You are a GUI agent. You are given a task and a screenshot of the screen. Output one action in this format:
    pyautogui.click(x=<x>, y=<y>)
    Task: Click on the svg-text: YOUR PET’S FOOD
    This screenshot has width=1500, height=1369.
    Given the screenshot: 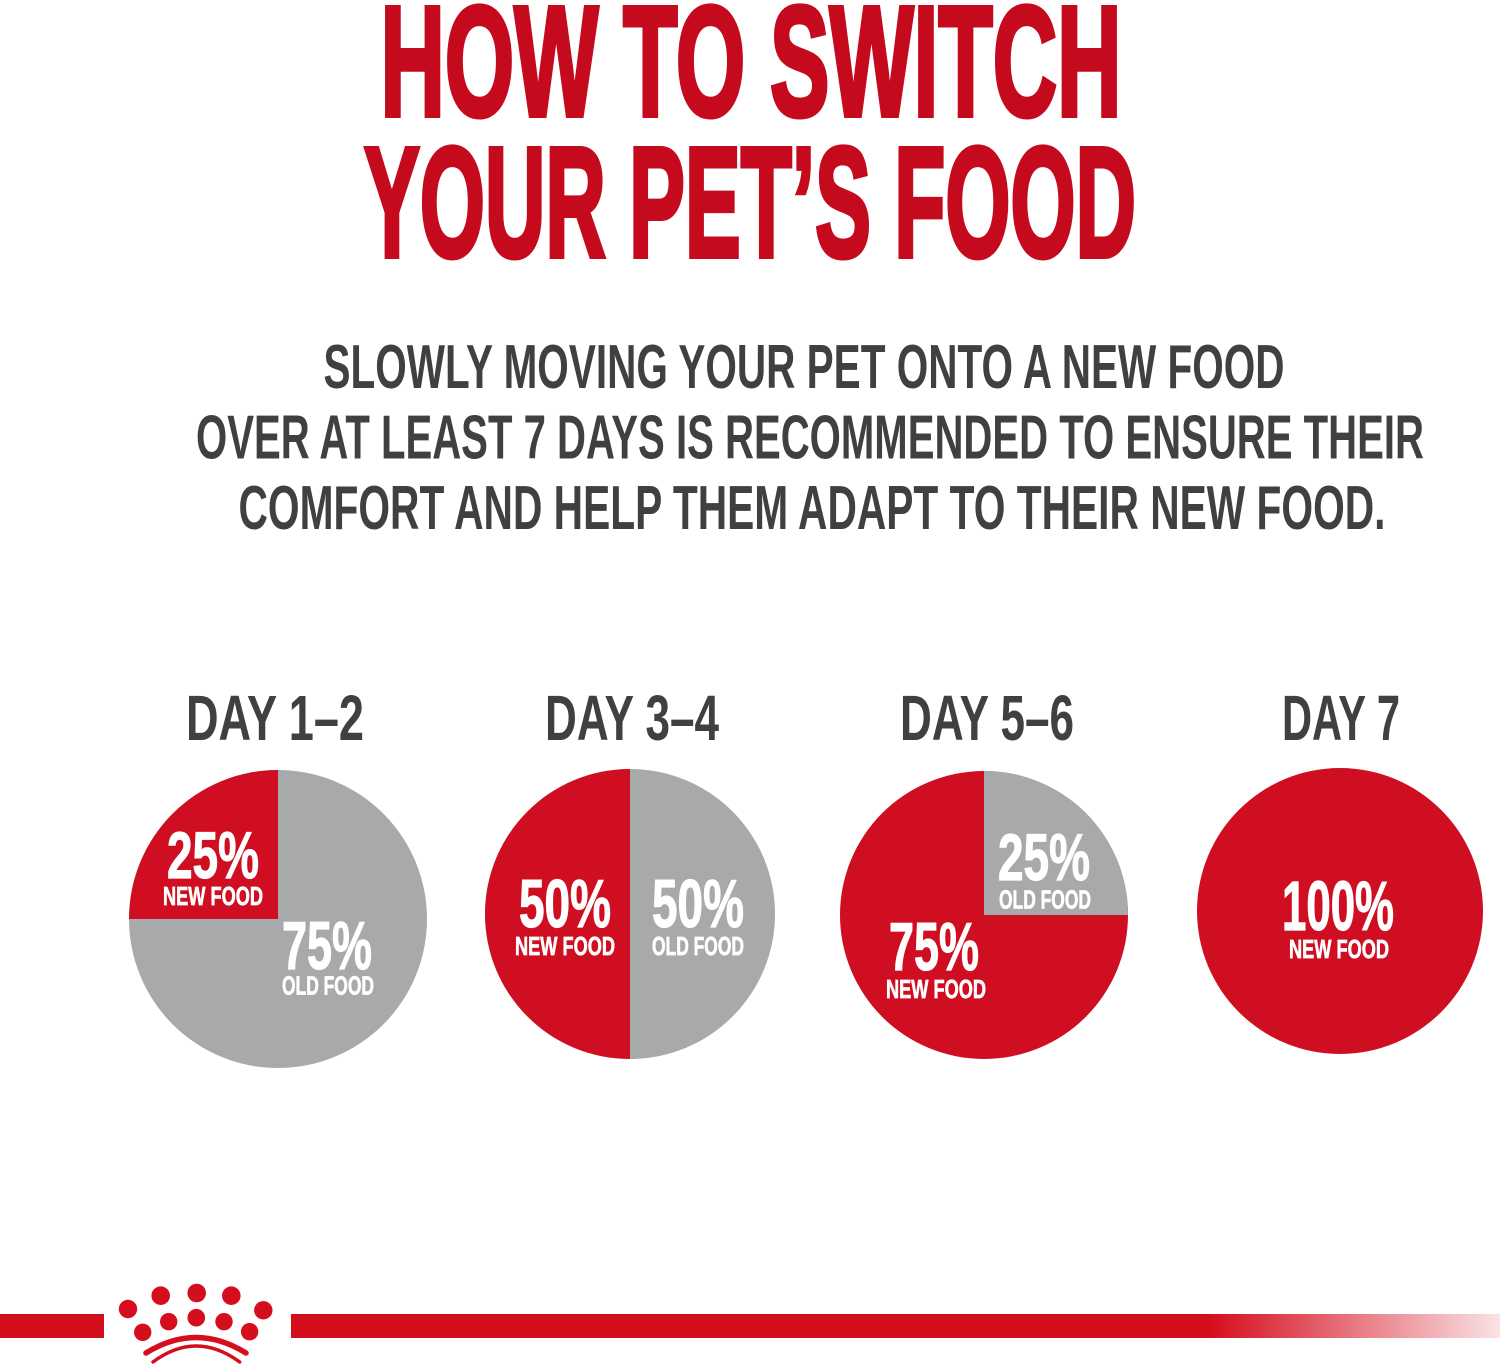 What is the action you would take?
    pyautogui.click(x=750, y=203)
    